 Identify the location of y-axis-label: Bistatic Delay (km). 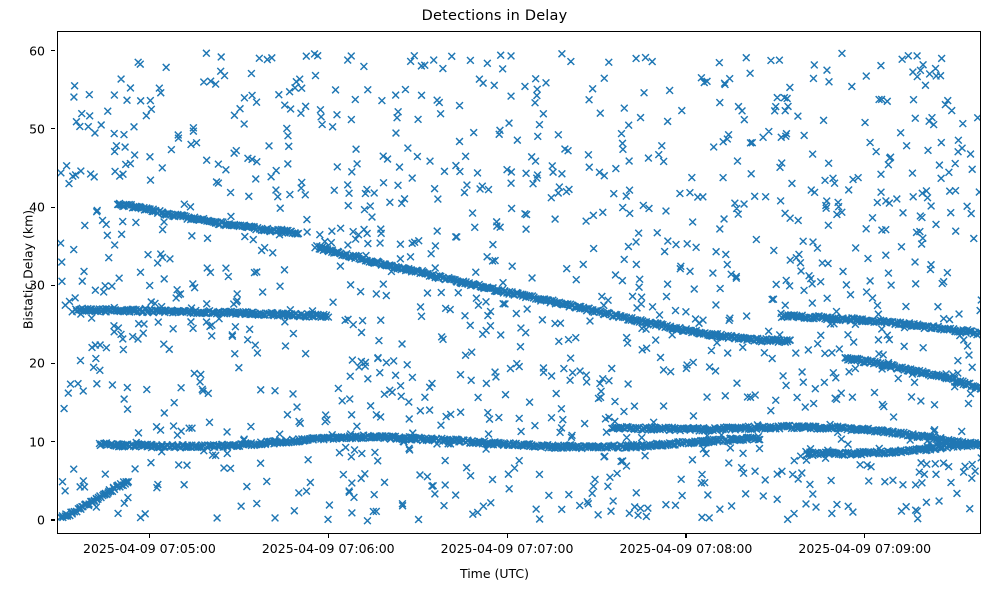
(28, 269).